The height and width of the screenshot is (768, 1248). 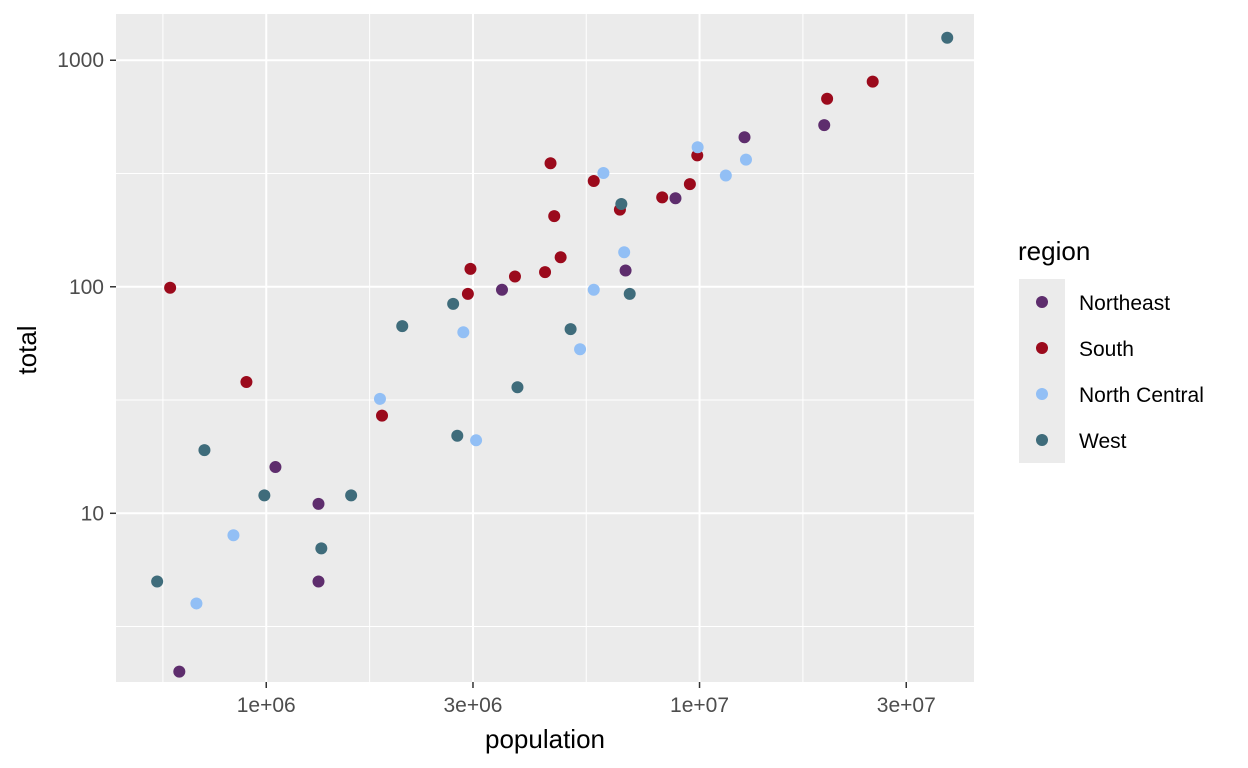 I want to click on y-tick-label: 10, so click(x=92, y=513).